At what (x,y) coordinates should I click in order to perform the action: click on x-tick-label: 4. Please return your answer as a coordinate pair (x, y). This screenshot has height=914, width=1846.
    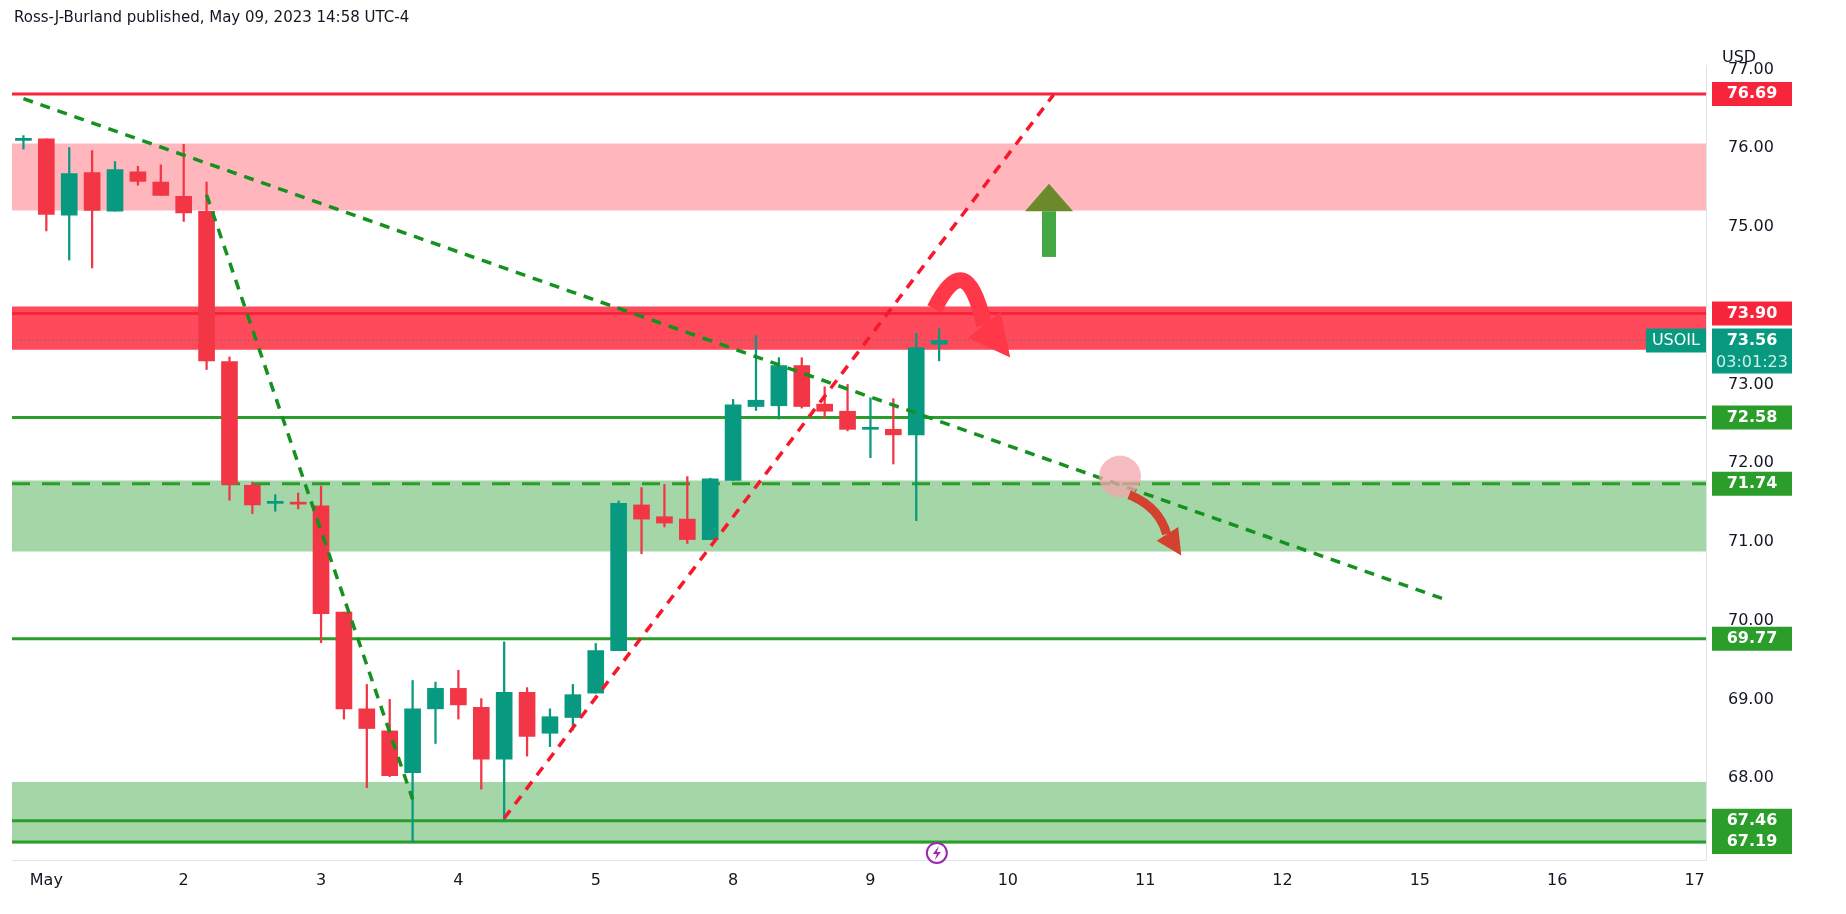
    Looking at the image, I should click on (458, 879).